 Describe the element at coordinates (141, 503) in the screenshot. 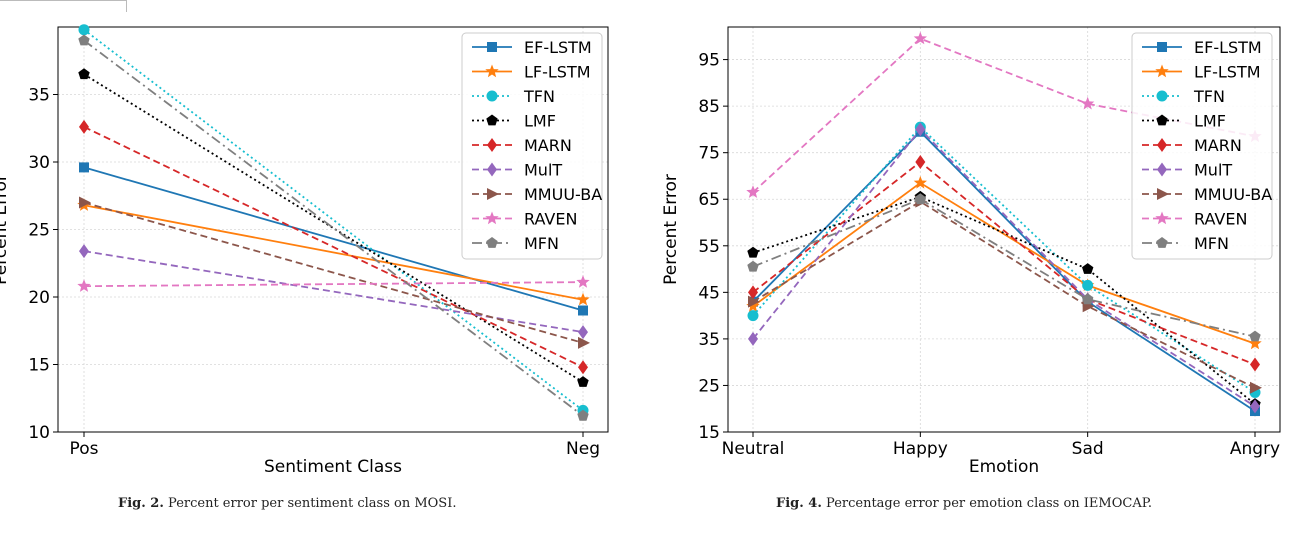

I see `figure-caption-label: Fig. 2.` at that location.